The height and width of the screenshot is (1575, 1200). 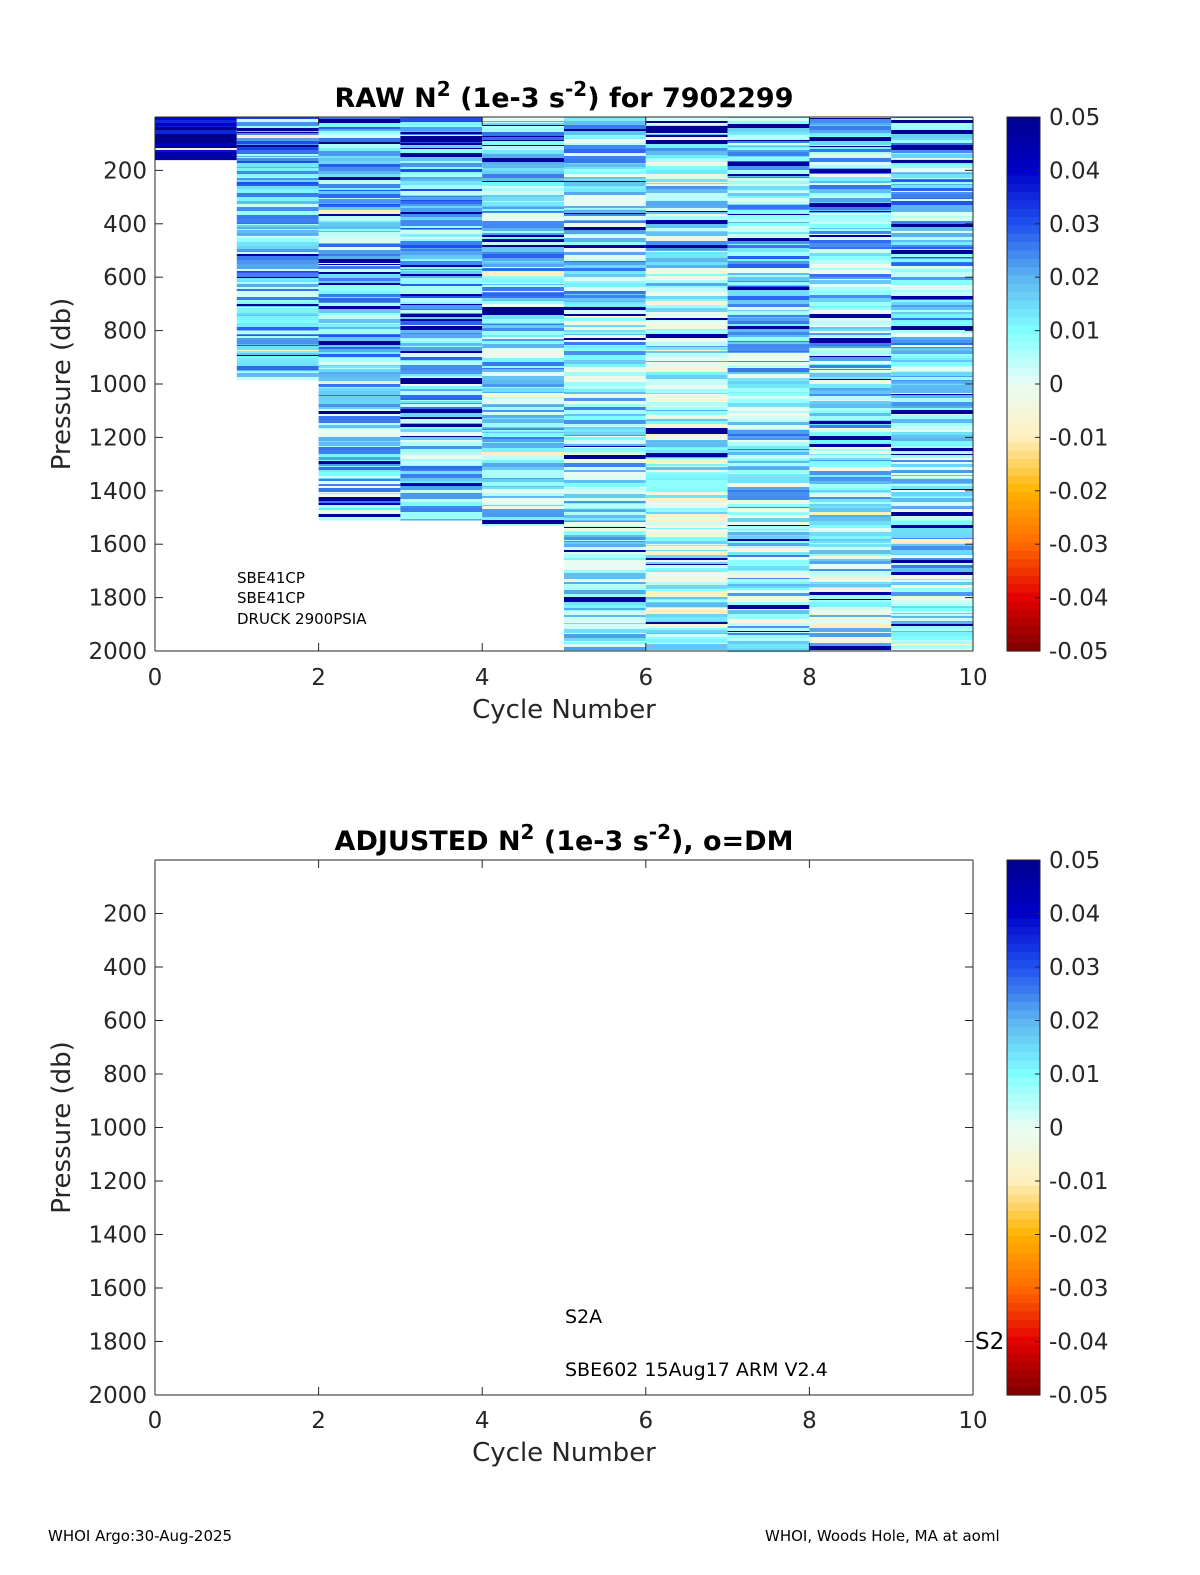 What do you see at coordinates (271, 598) in the screenshot?
I see `chart-annotation: SBE41CP` at bounding box center [271, 598].